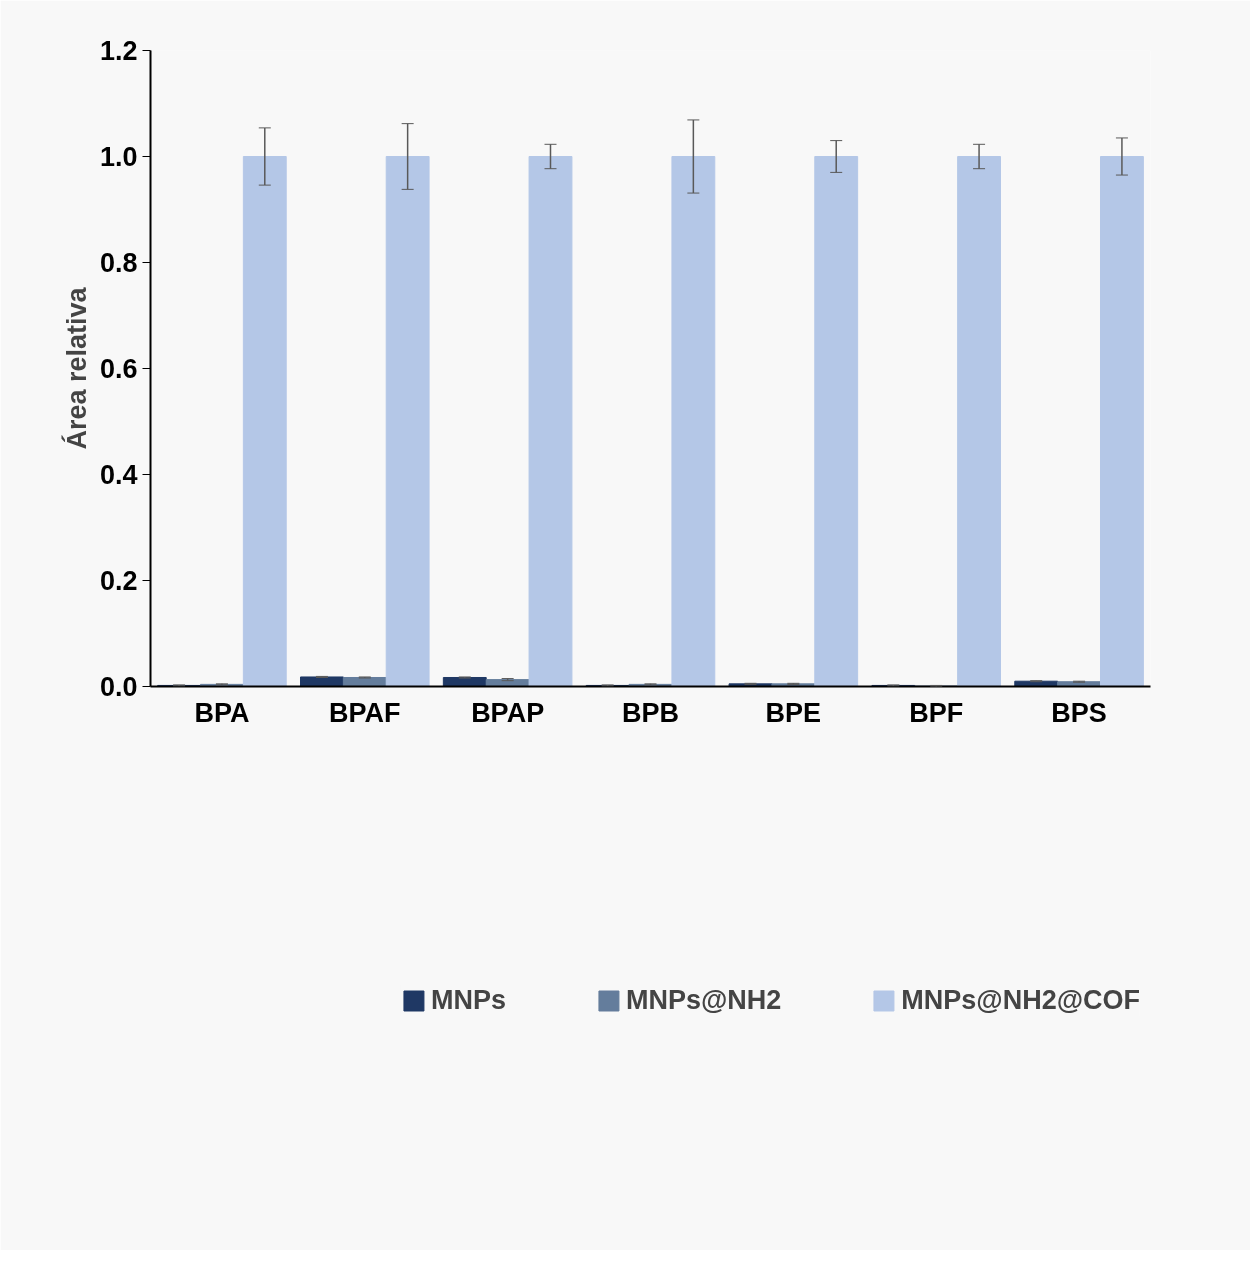 Image resolution: width=1258 pixels, height=1261 pixels. I want to click on legend-label: MNPs, so click(468, 1000).